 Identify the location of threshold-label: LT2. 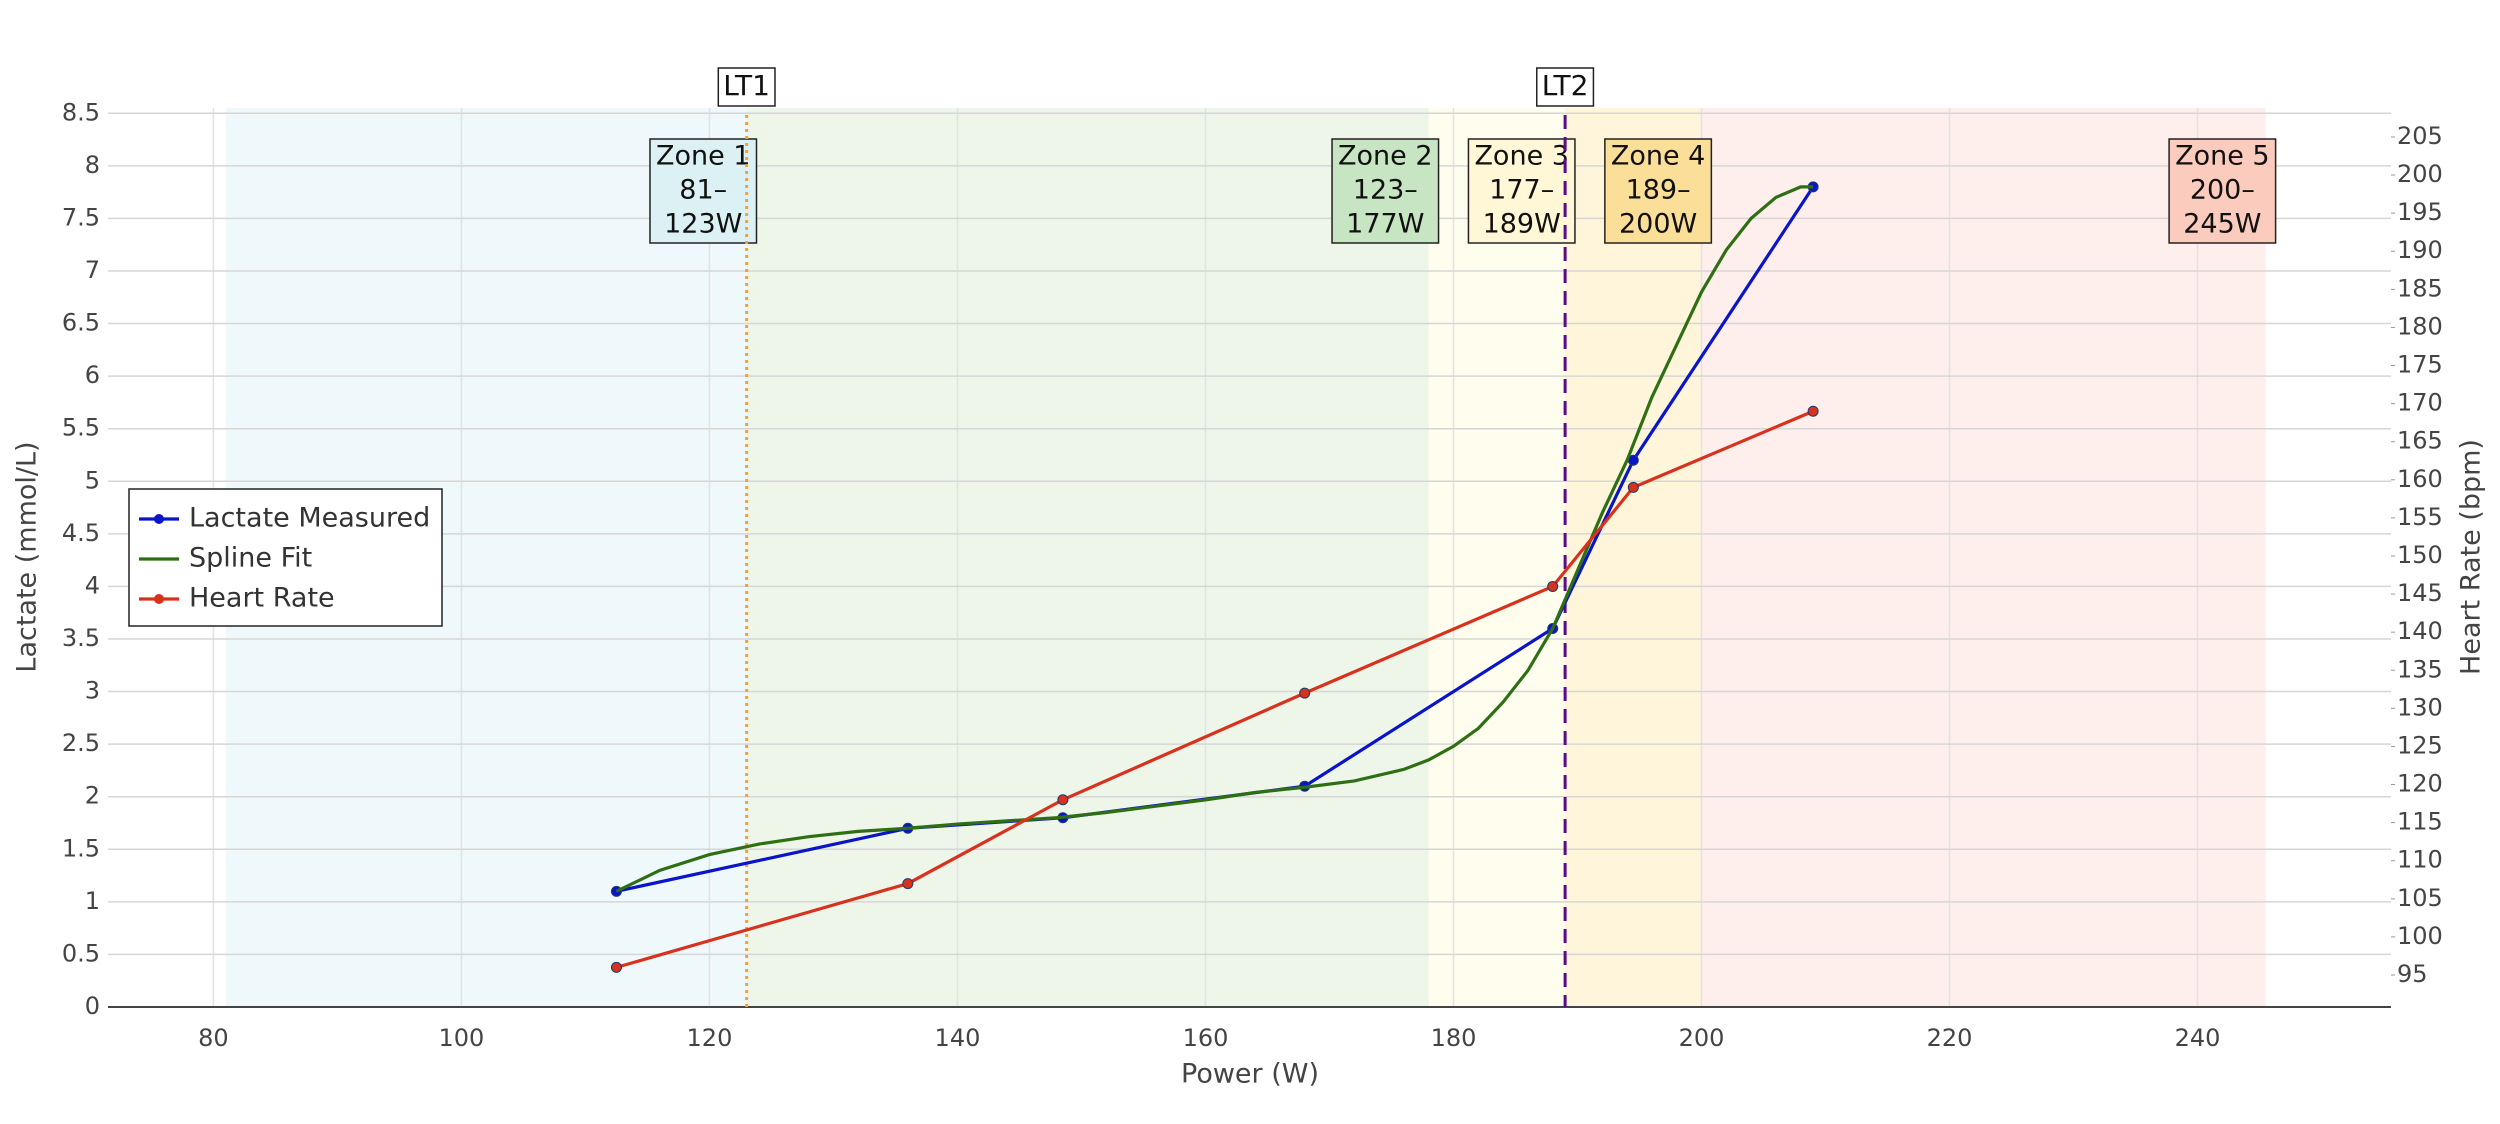
(1565, 87).